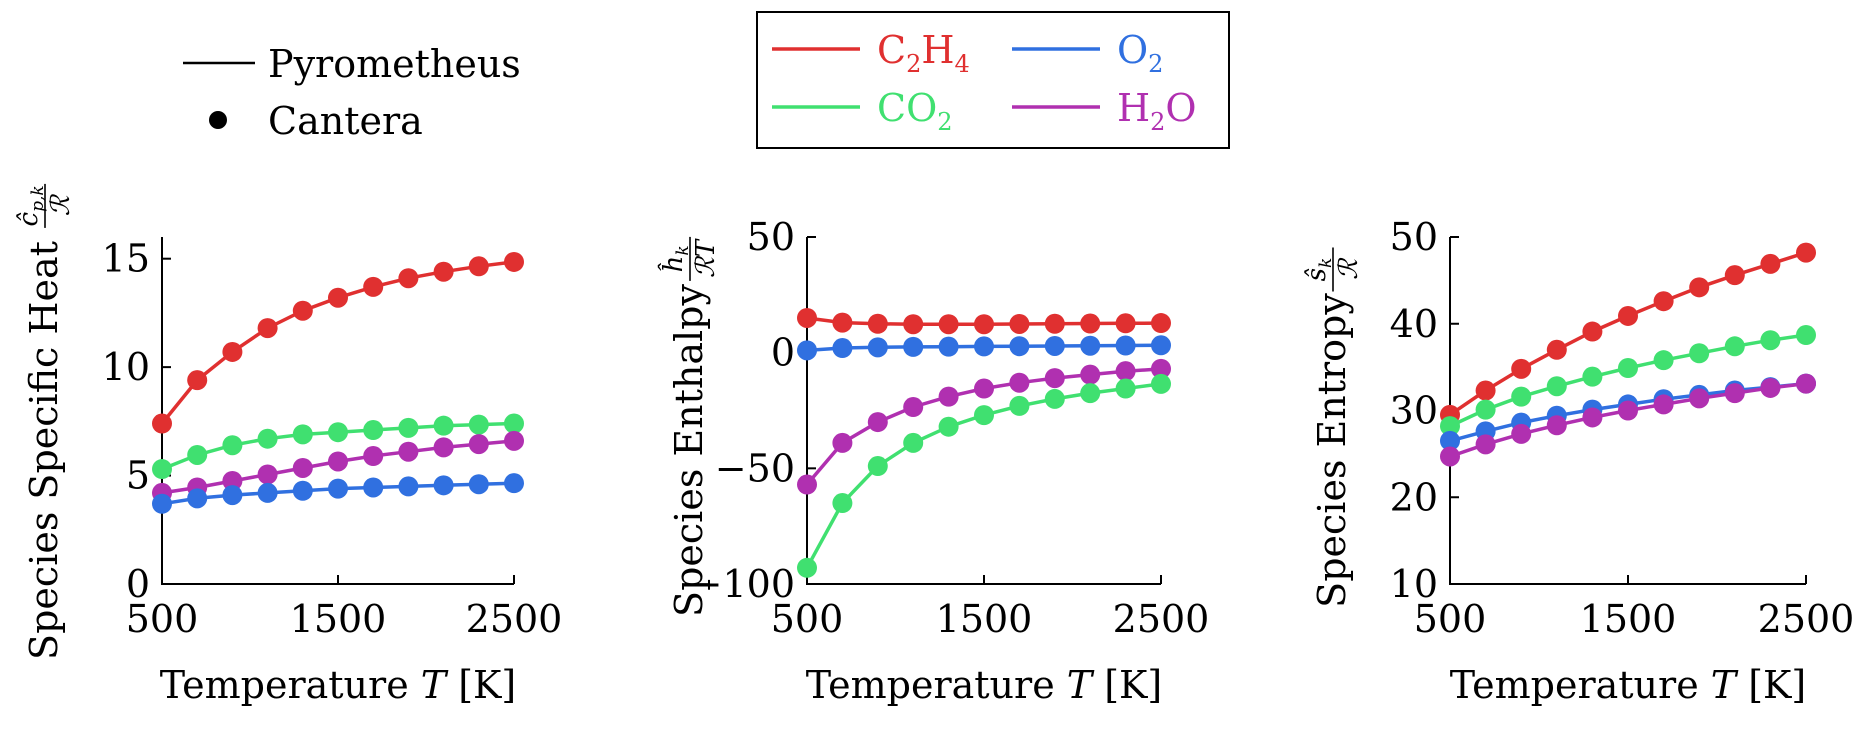  Describe the element at coordinates (352, 92) in the screenshot. I see `style-legend: Pyrometheus Cantera` at that location.